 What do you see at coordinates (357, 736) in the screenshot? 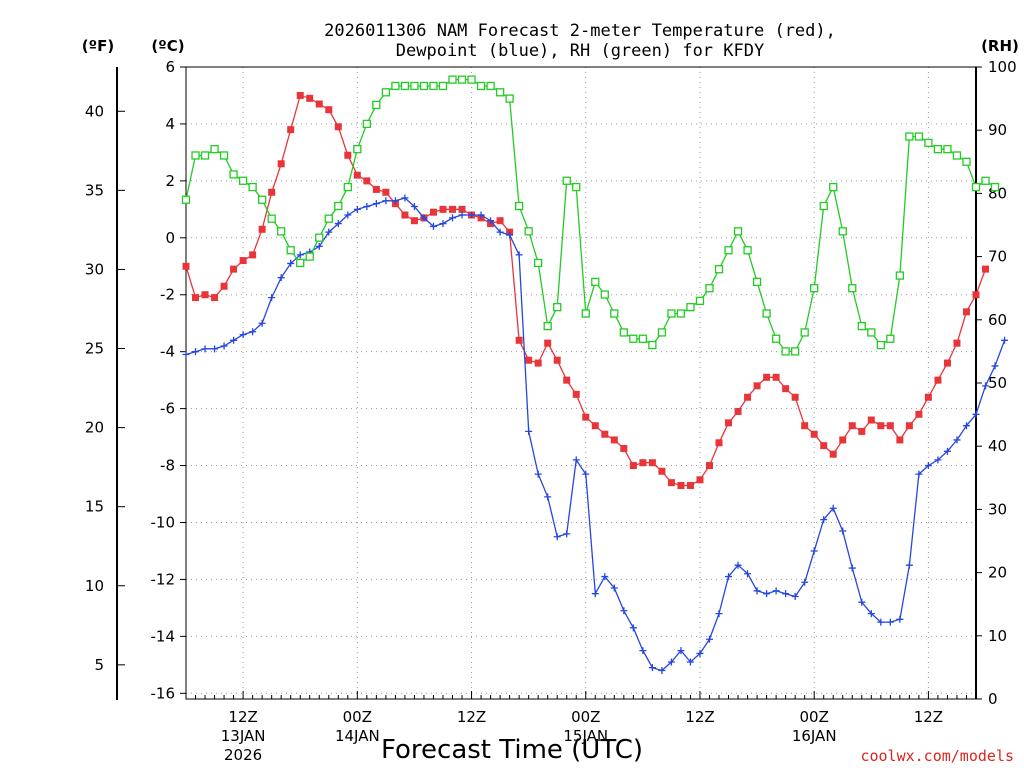
I see `x-tick-date-label: 14JAN` at bounding box center [357, 736].